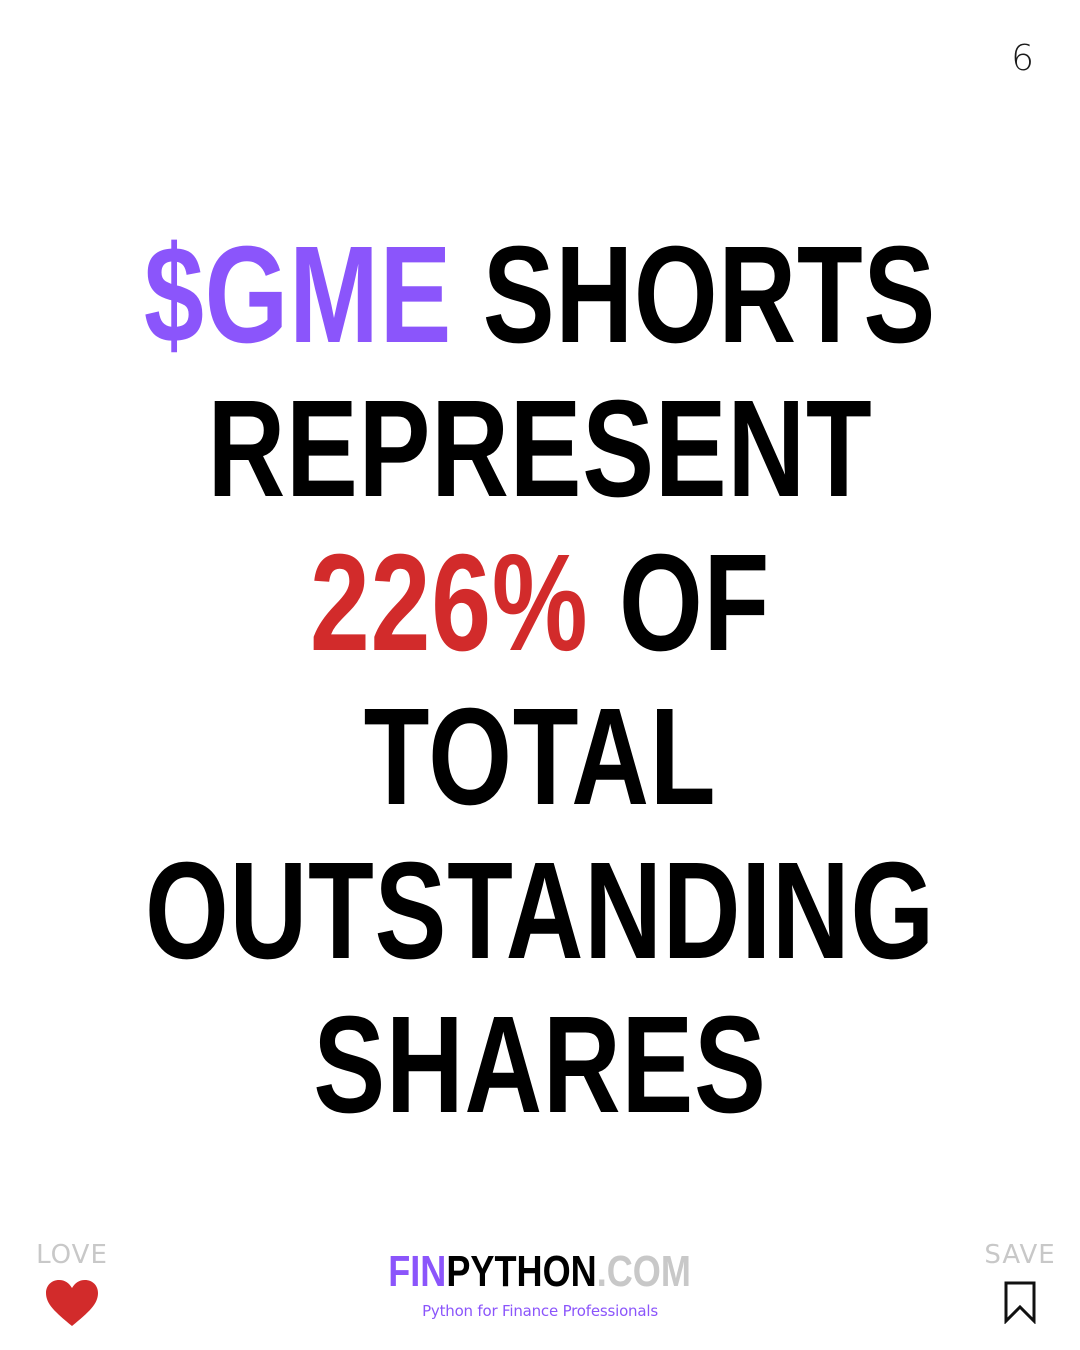  Describe the element at coordinates (298, 295) in the screenshot. I see `ticker-highlight: $GME` at that location.